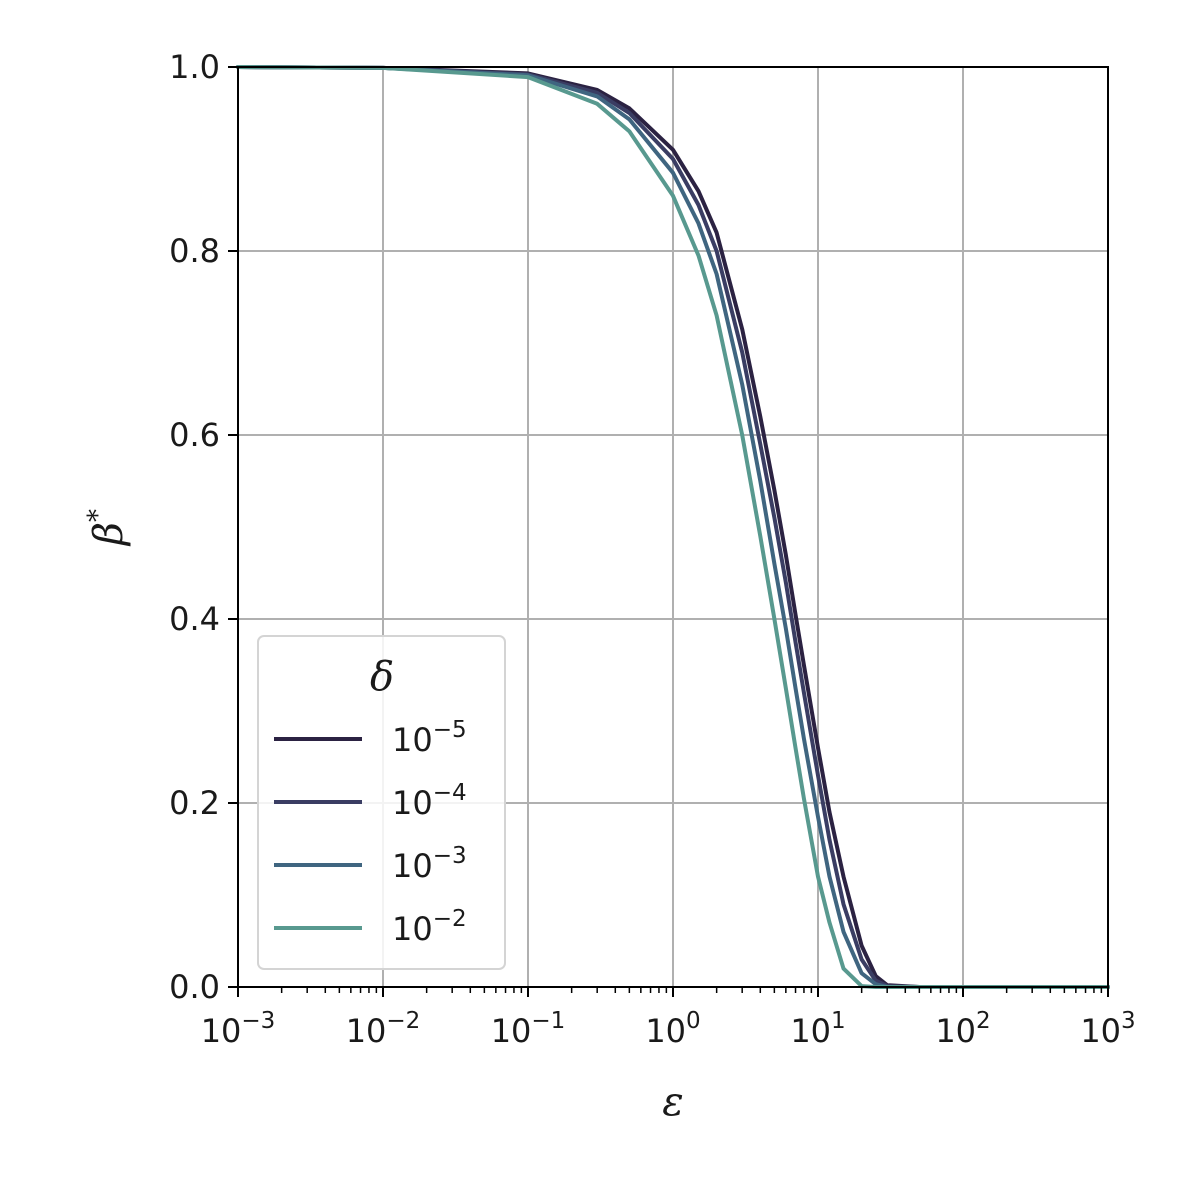 The width and height of the screenshot is (1200, 1200). Describe the element at coordinates (194, 67) in the screenshot. I see `y-tick-label: 1.0` at that location.